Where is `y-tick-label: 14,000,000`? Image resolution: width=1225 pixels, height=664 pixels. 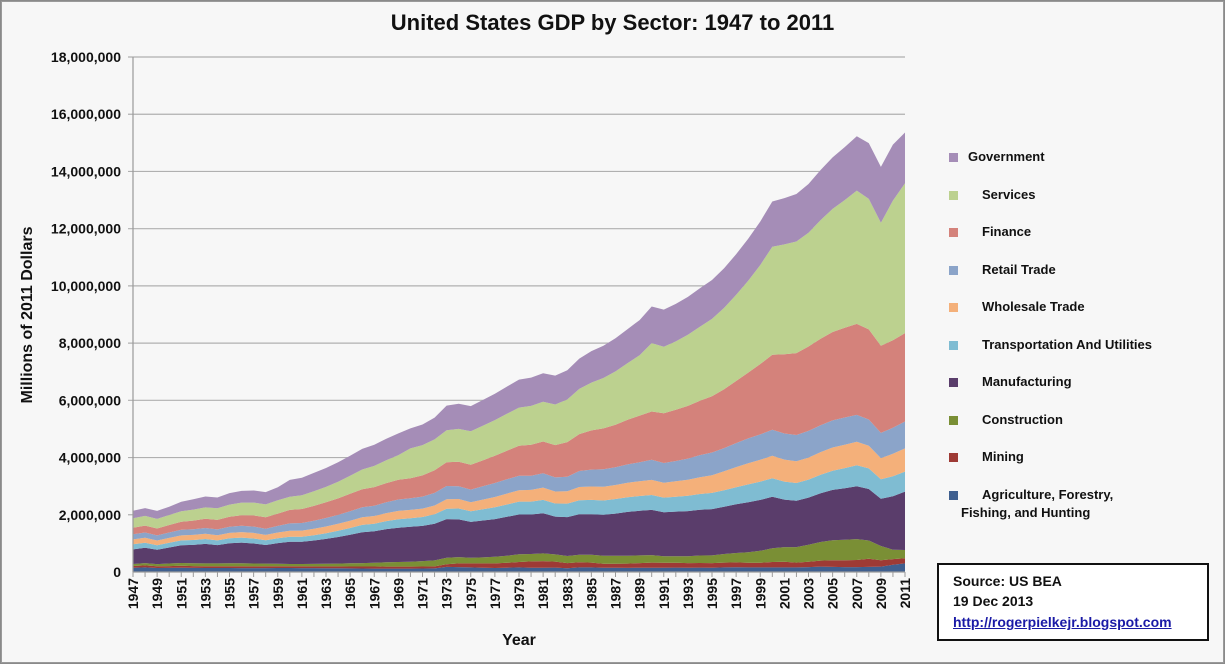 y-tick-label: 14,000,000 is located at coordinates (86, 171).